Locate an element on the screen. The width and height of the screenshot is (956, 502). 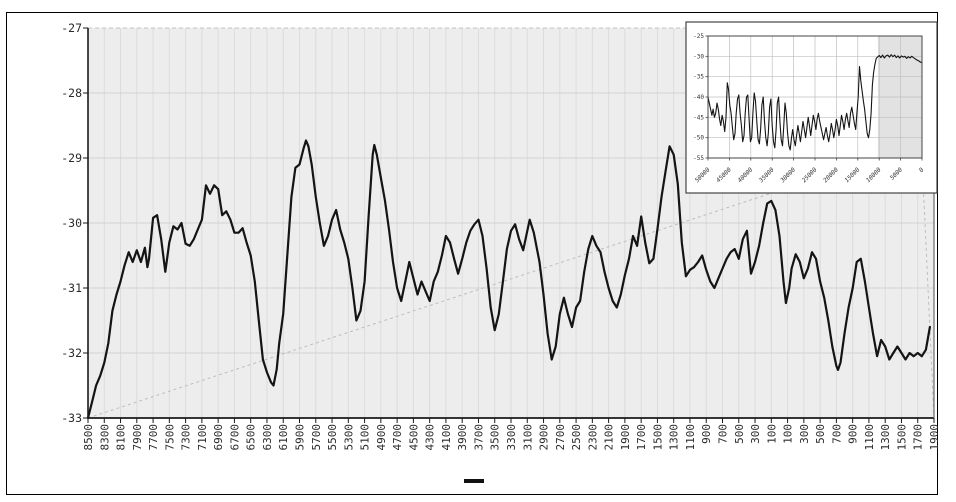
svg-text: 7500 is located at coordinates (169, 437).